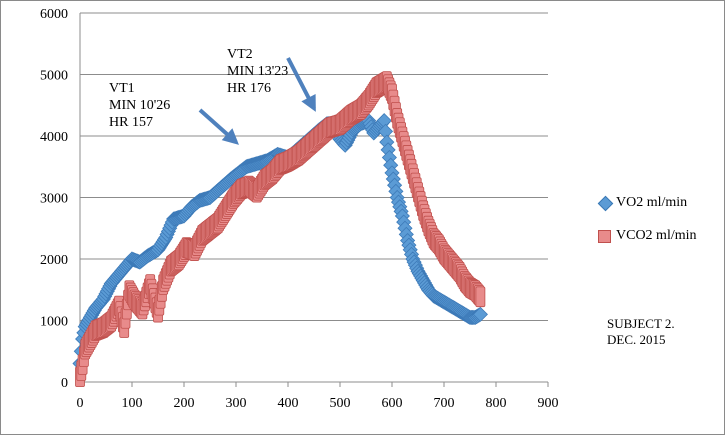 This screenshot has width=727, height=437. What do you see at coordinates (54, 322) in the screenshot?
I see `y-tick-label: 1000` at bounding box center [54, 322].